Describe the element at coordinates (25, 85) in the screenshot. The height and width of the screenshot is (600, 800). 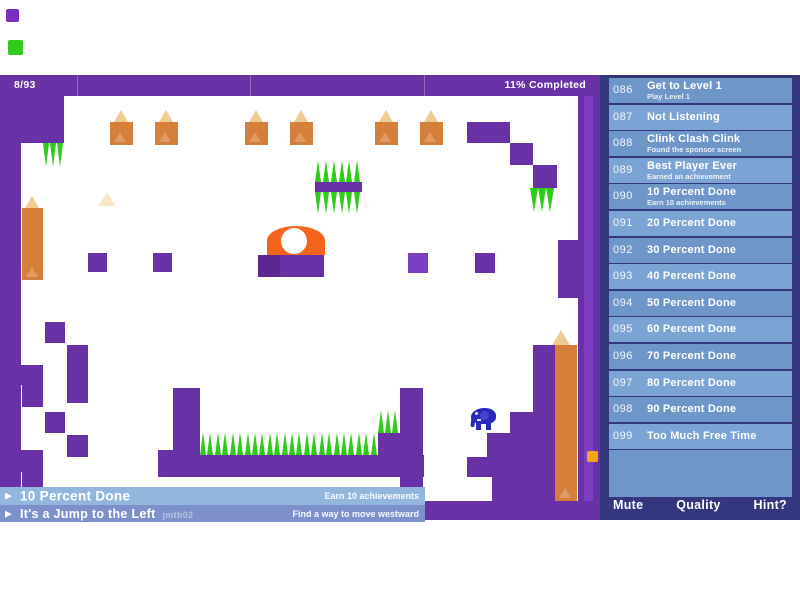
I see `achievement-counter: 8/93` at that location.